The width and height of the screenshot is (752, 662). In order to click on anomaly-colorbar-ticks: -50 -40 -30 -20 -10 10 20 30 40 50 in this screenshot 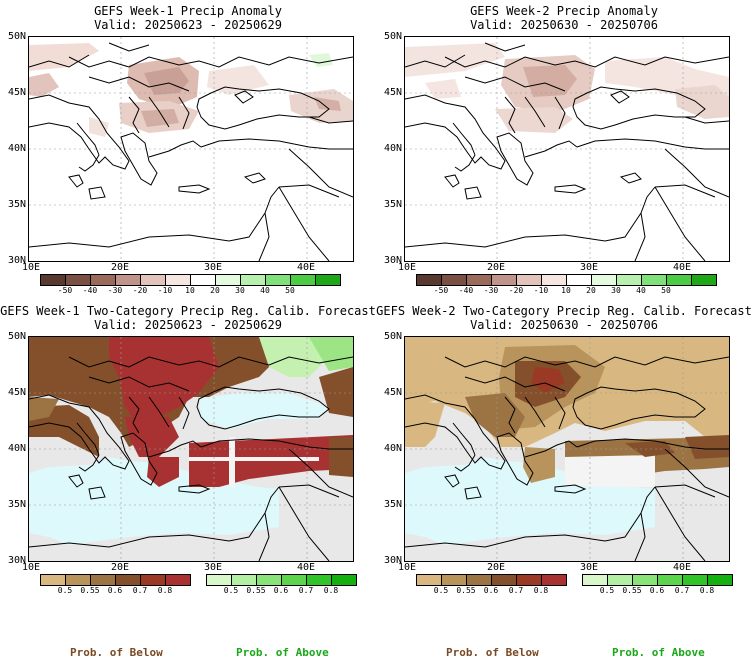, I will do `click(190, 292)`.